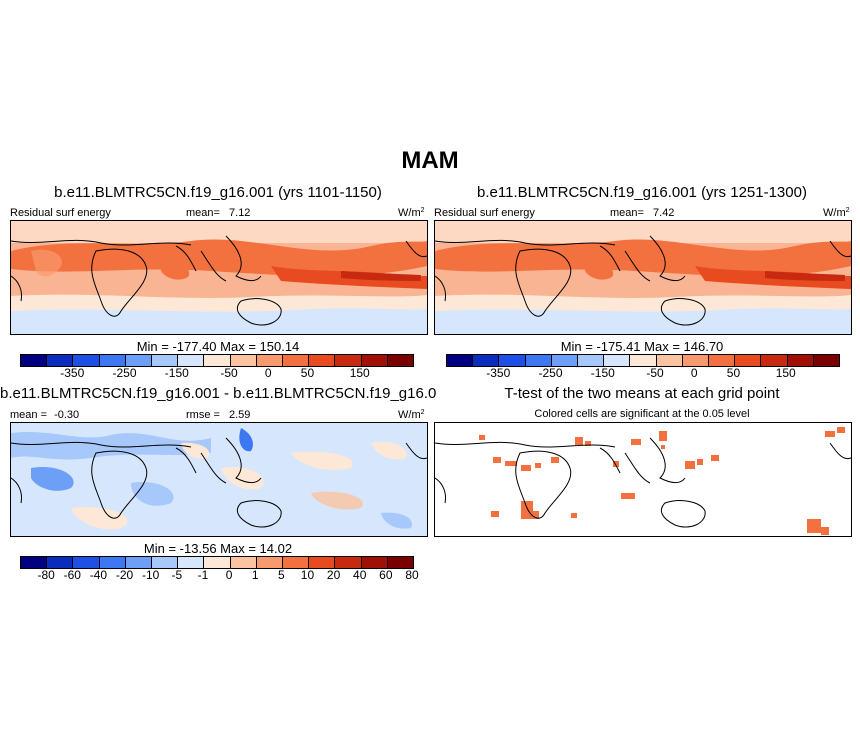 This screenshot has height=733, width=860. I want to click on colorbar-tick-label: 5, so click(281, 575).